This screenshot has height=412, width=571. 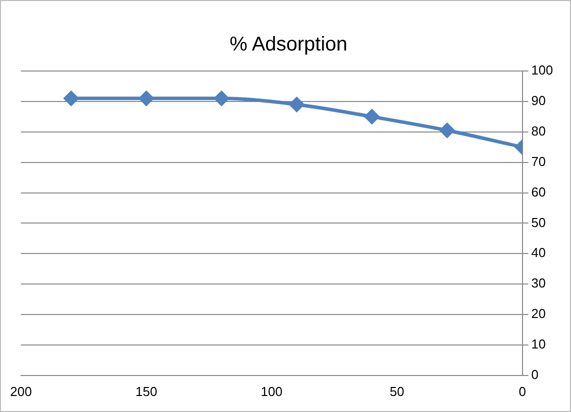 I want to click on x-tick-label: 200, so click(x=21, y=391).